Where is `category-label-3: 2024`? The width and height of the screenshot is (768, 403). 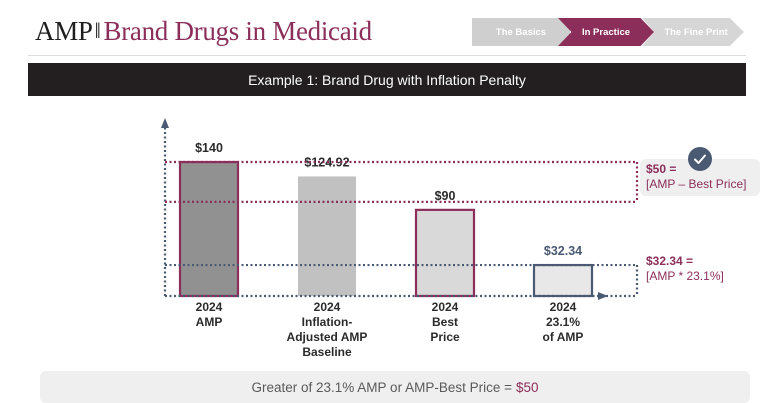 category-label-3: 2024 is located at coordinates (563, 307).